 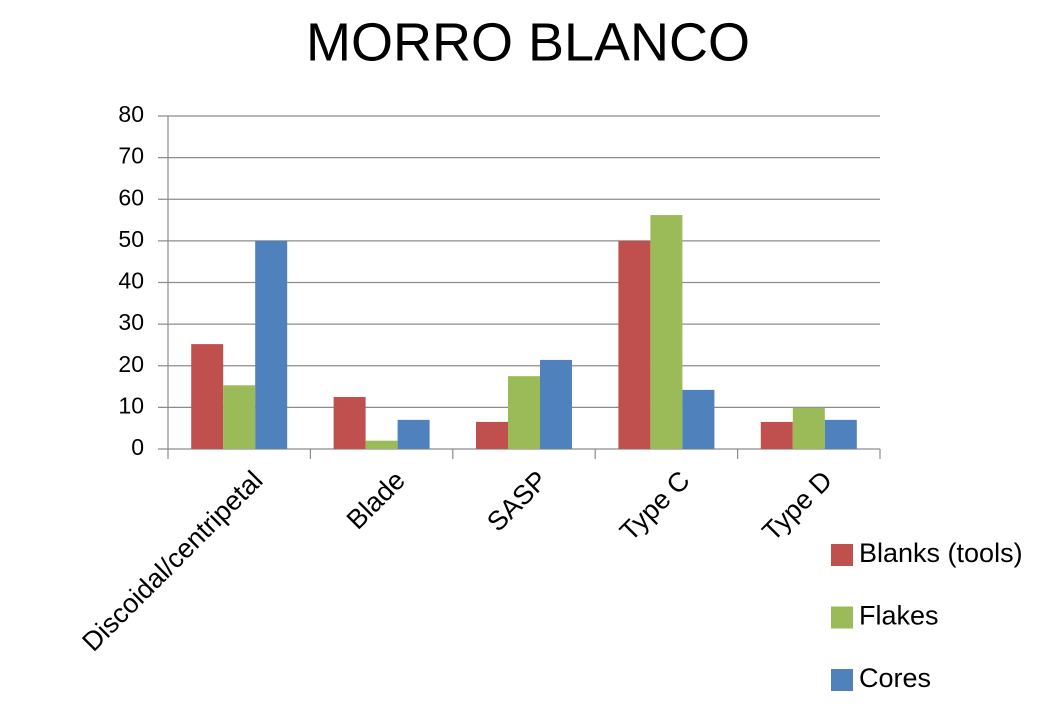 What do you see at coordinates (895, 678) in the screenshot?
I see `legend-label: Cores` at bounding box center [895, 678].